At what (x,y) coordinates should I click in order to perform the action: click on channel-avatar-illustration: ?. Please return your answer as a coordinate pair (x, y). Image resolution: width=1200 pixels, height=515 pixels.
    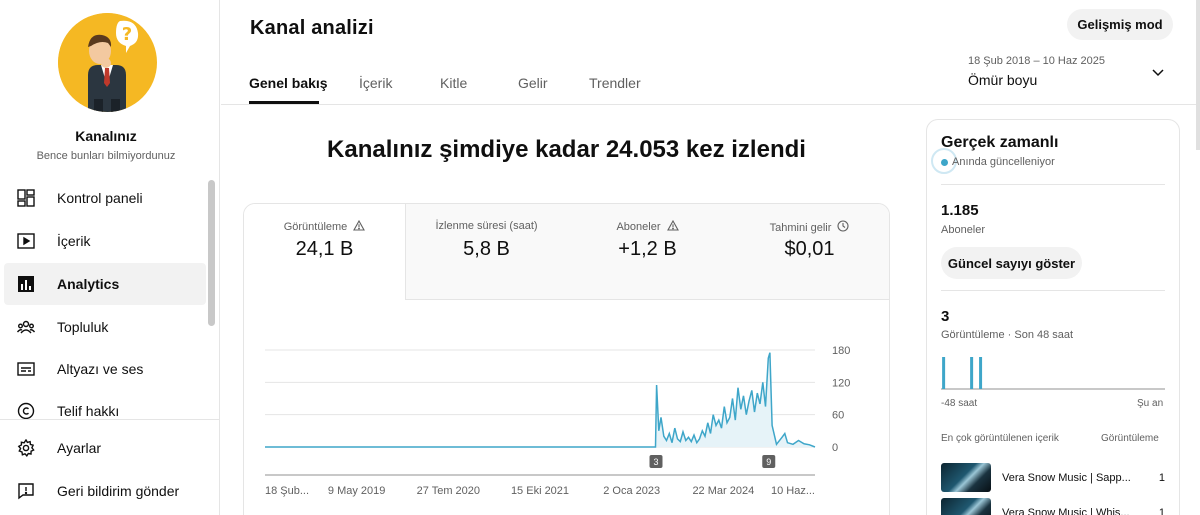
    Looking at the image, I should click on (107, 62).